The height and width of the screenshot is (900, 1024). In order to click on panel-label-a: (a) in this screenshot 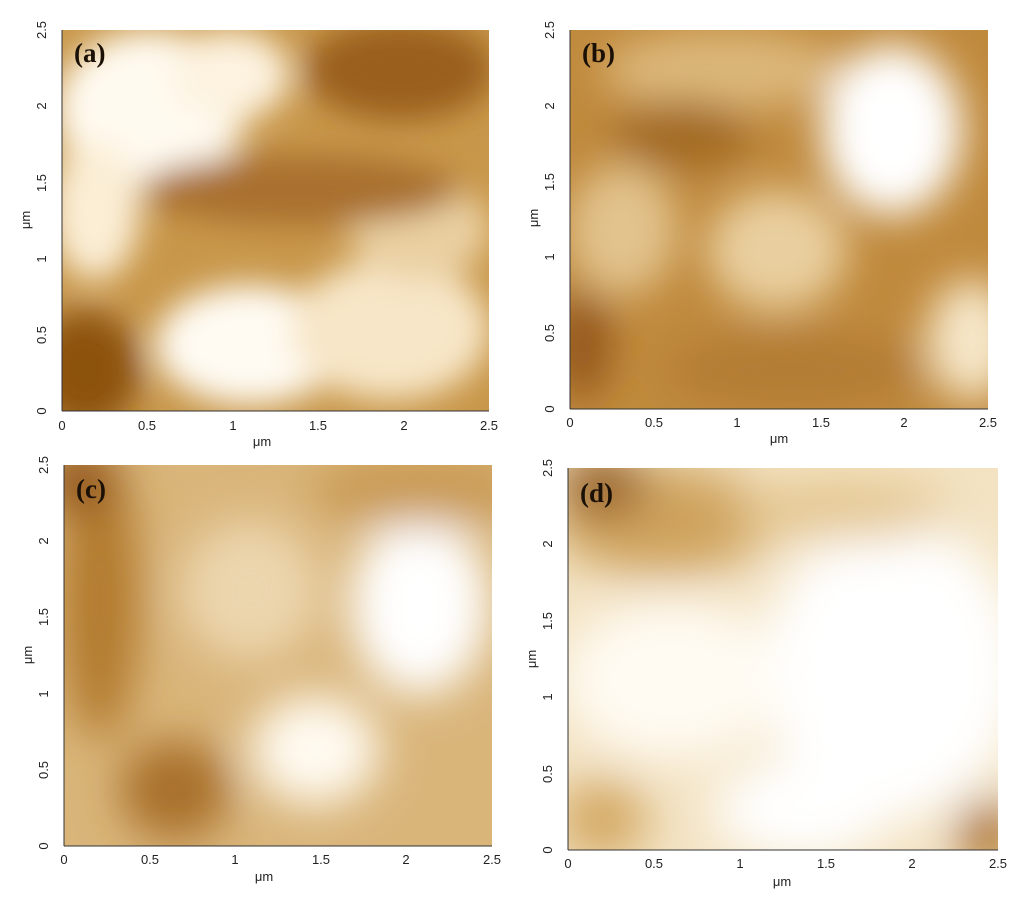, I will do `click(90, 53)`.